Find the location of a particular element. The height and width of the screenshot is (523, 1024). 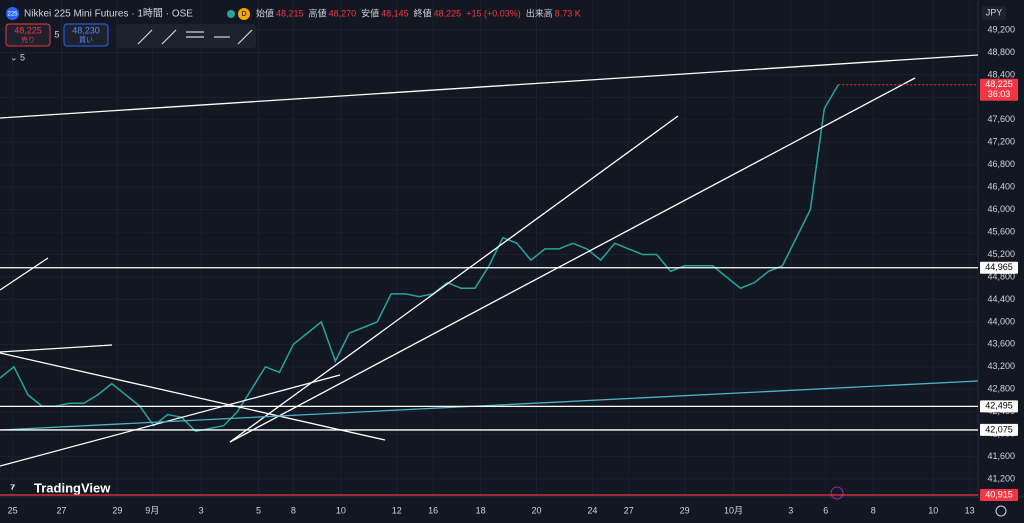

y-tick-label: 49,200 is located at coordinates (1001, 29).